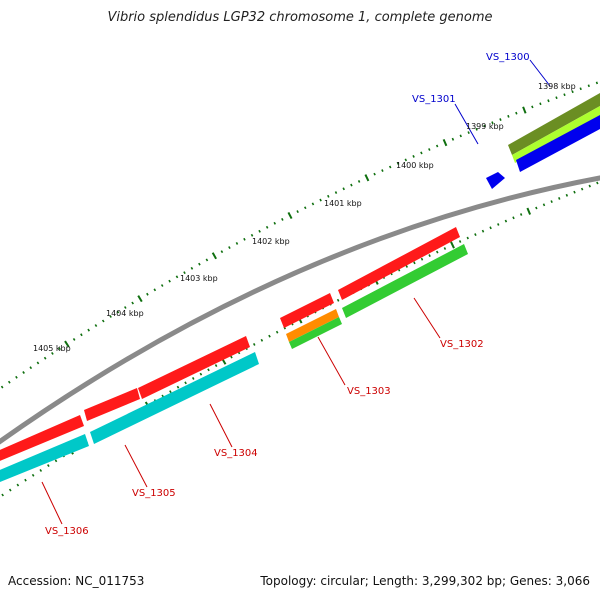  I want to click on feature-bar-orange, so click(312, 325).